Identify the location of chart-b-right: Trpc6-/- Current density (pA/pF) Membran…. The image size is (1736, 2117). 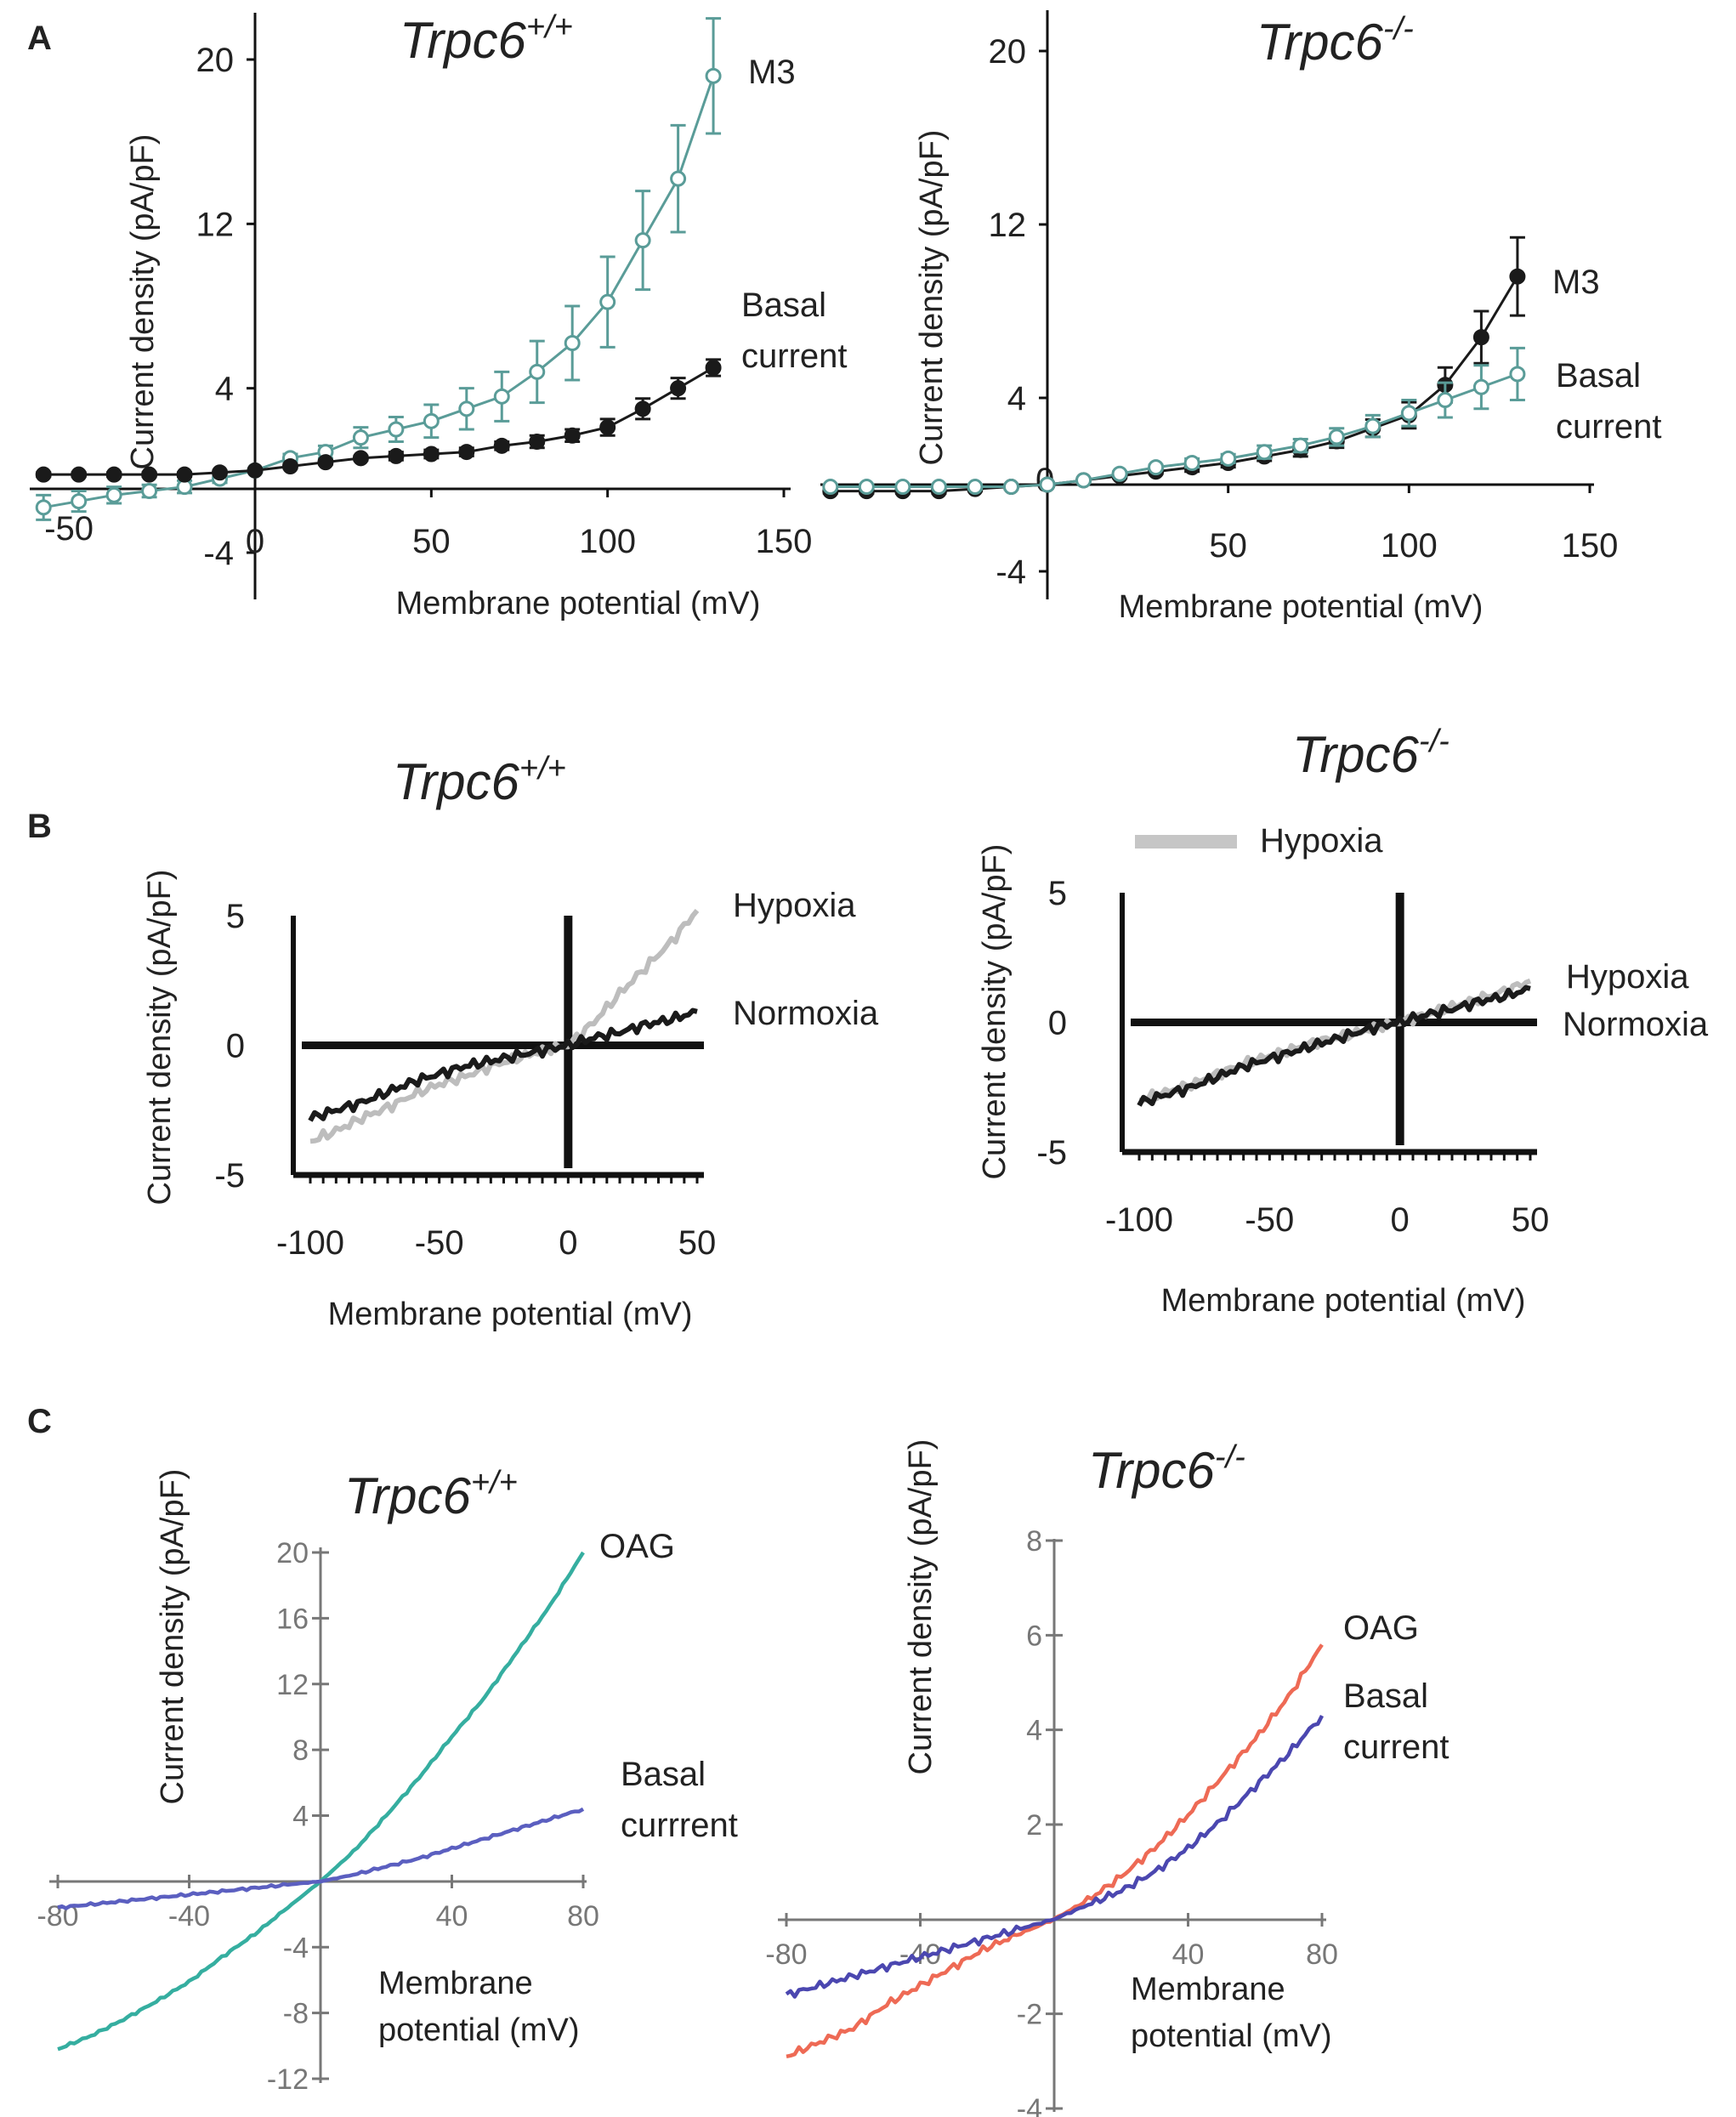
(1343, 1021).